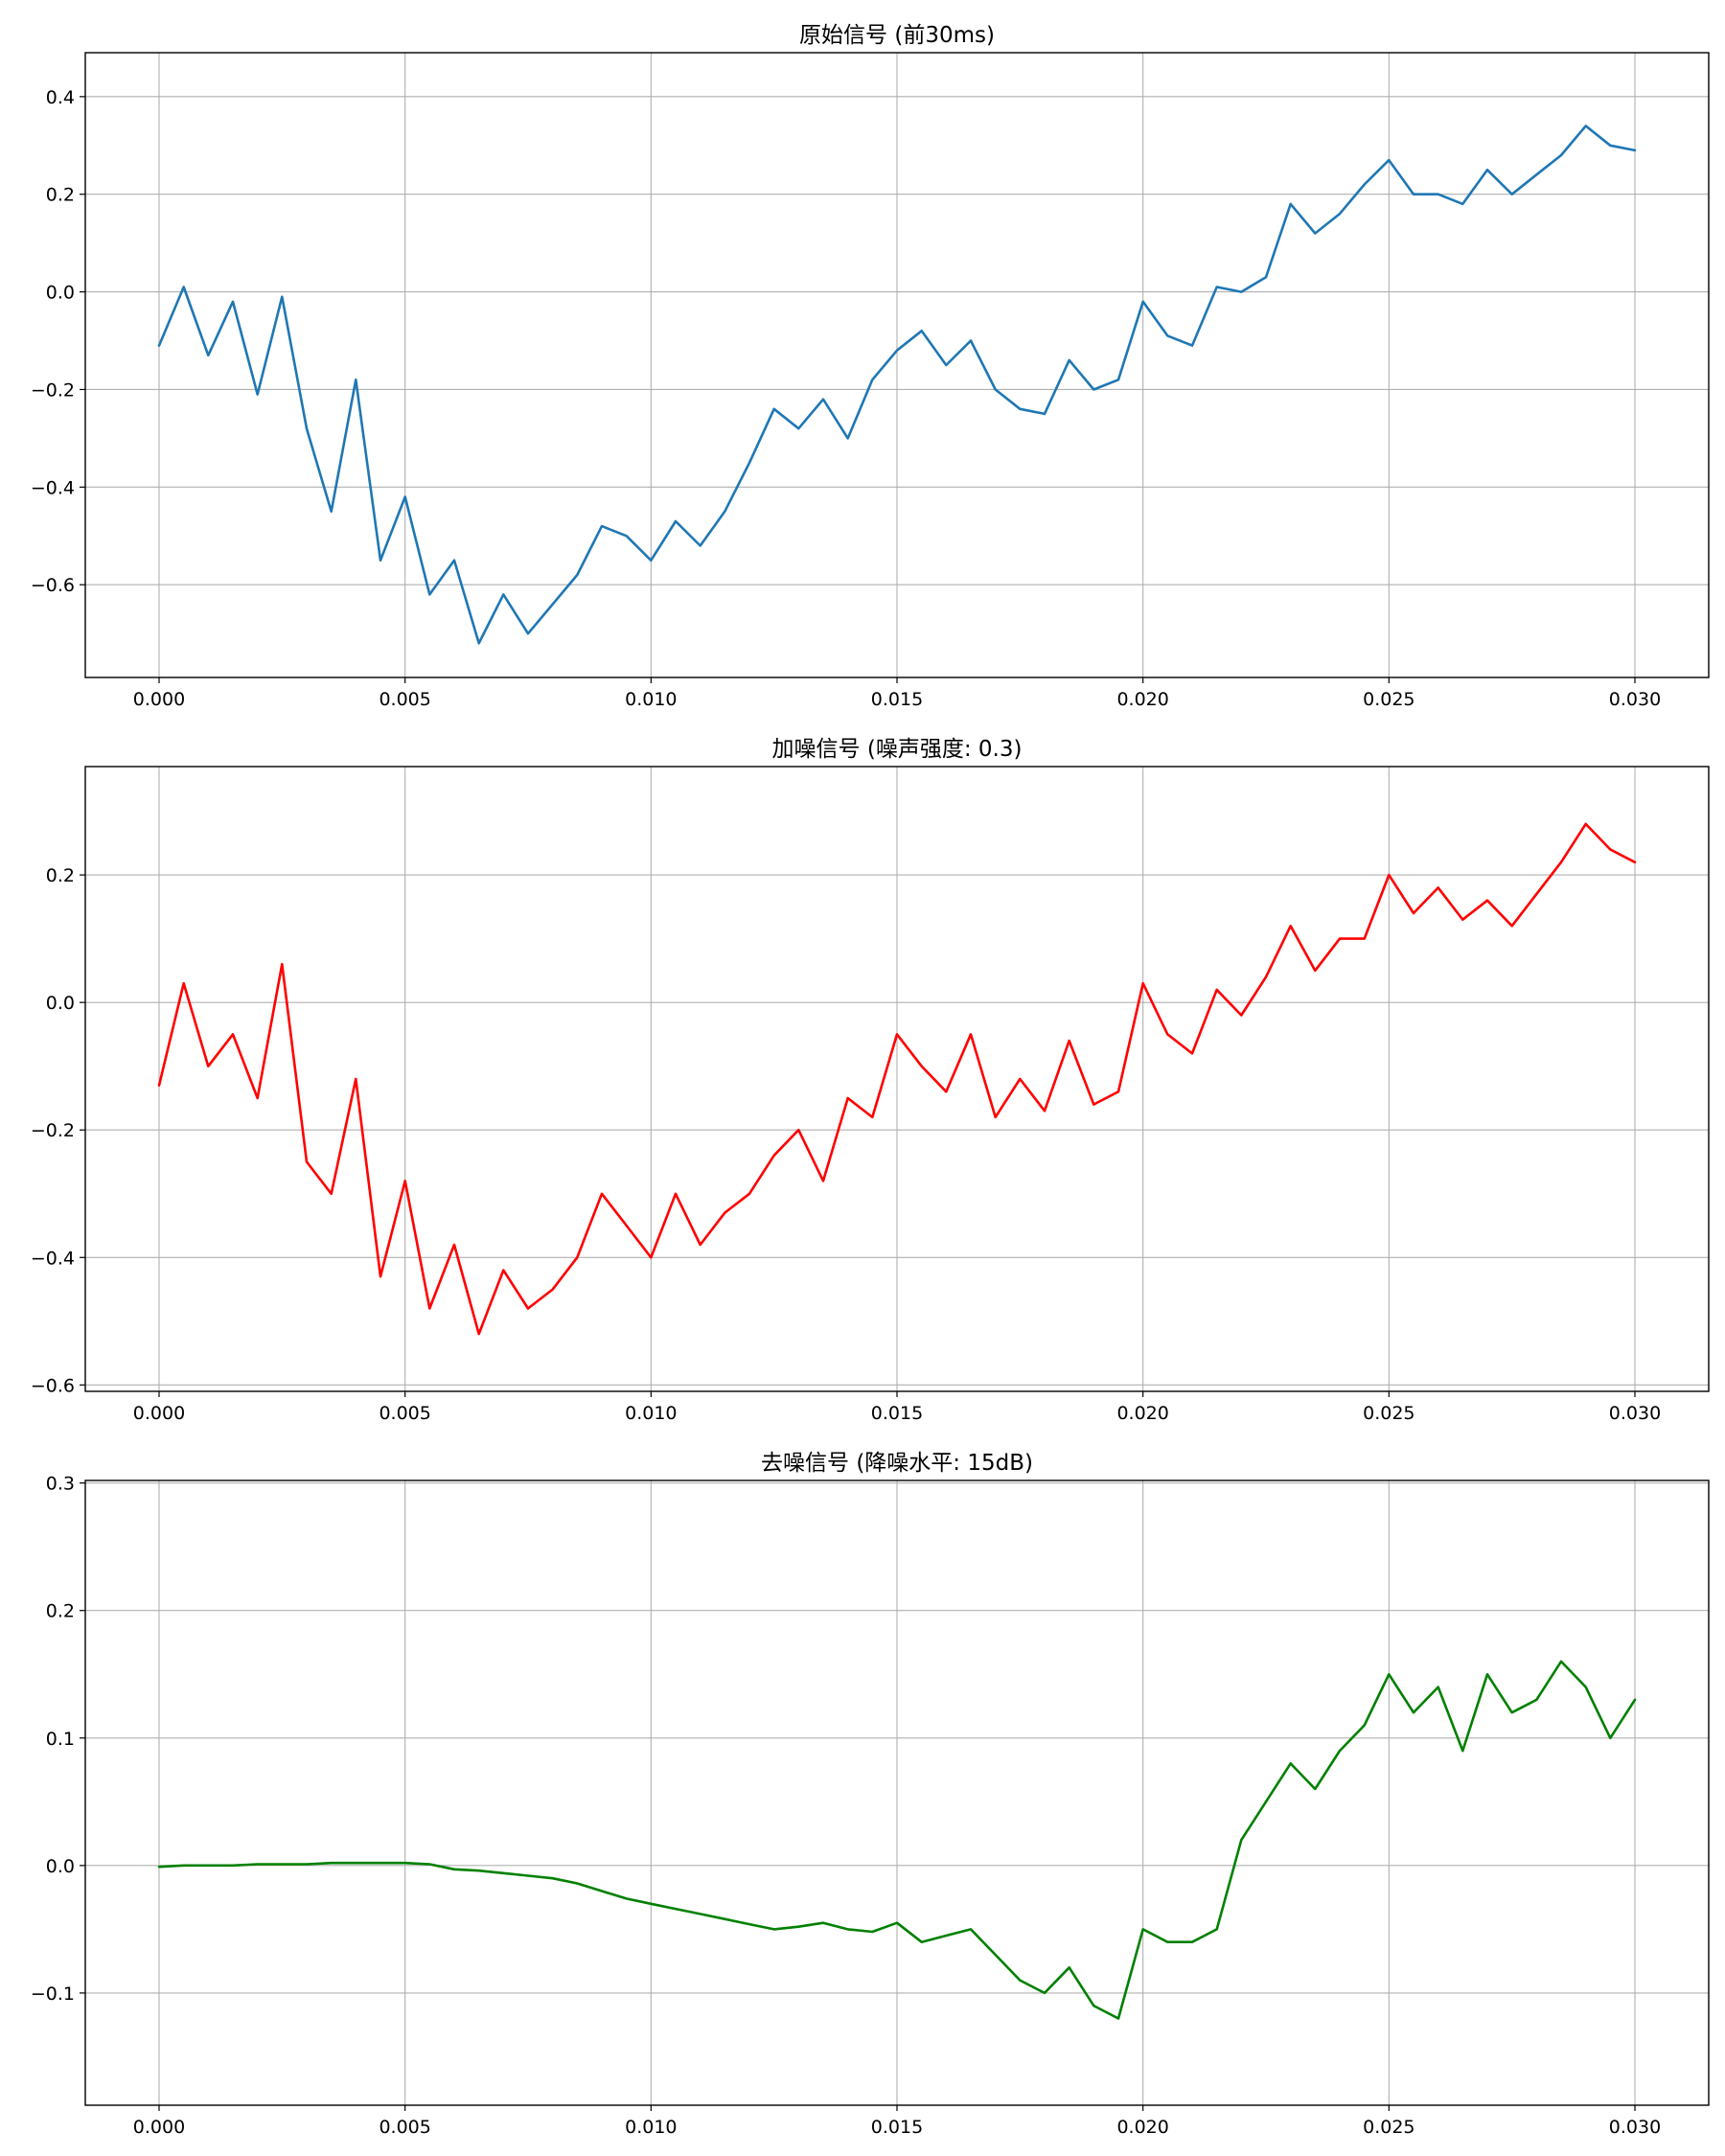 The width and height of the screenshot is (1725, 2156). What do you see at coordinates (53, 1994) in the screenshot?
I see `y-tick-label: −0.1` at bounding box center [53, 1994].